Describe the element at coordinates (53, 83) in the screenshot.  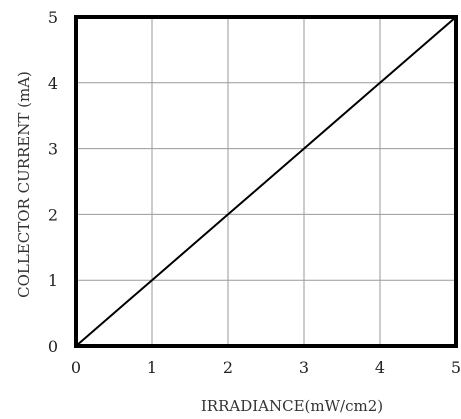
I see `y-tick-label-4: 4` at that location.